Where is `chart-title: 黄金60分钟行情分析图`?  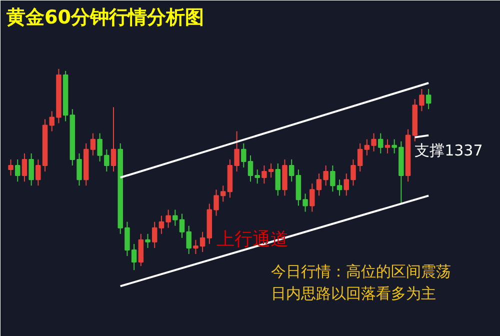
chart-title: 黄金60分钟行情分析图 is located at coordinates (105, 17).